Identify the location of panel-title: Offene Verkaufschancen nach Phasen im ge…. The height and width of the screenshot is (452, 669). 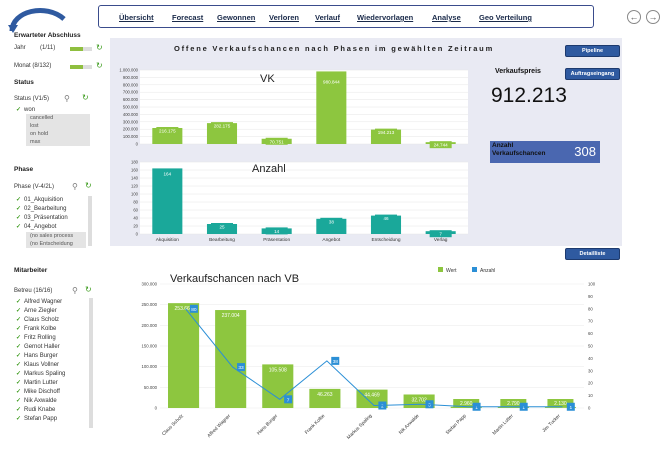
(334, 48).